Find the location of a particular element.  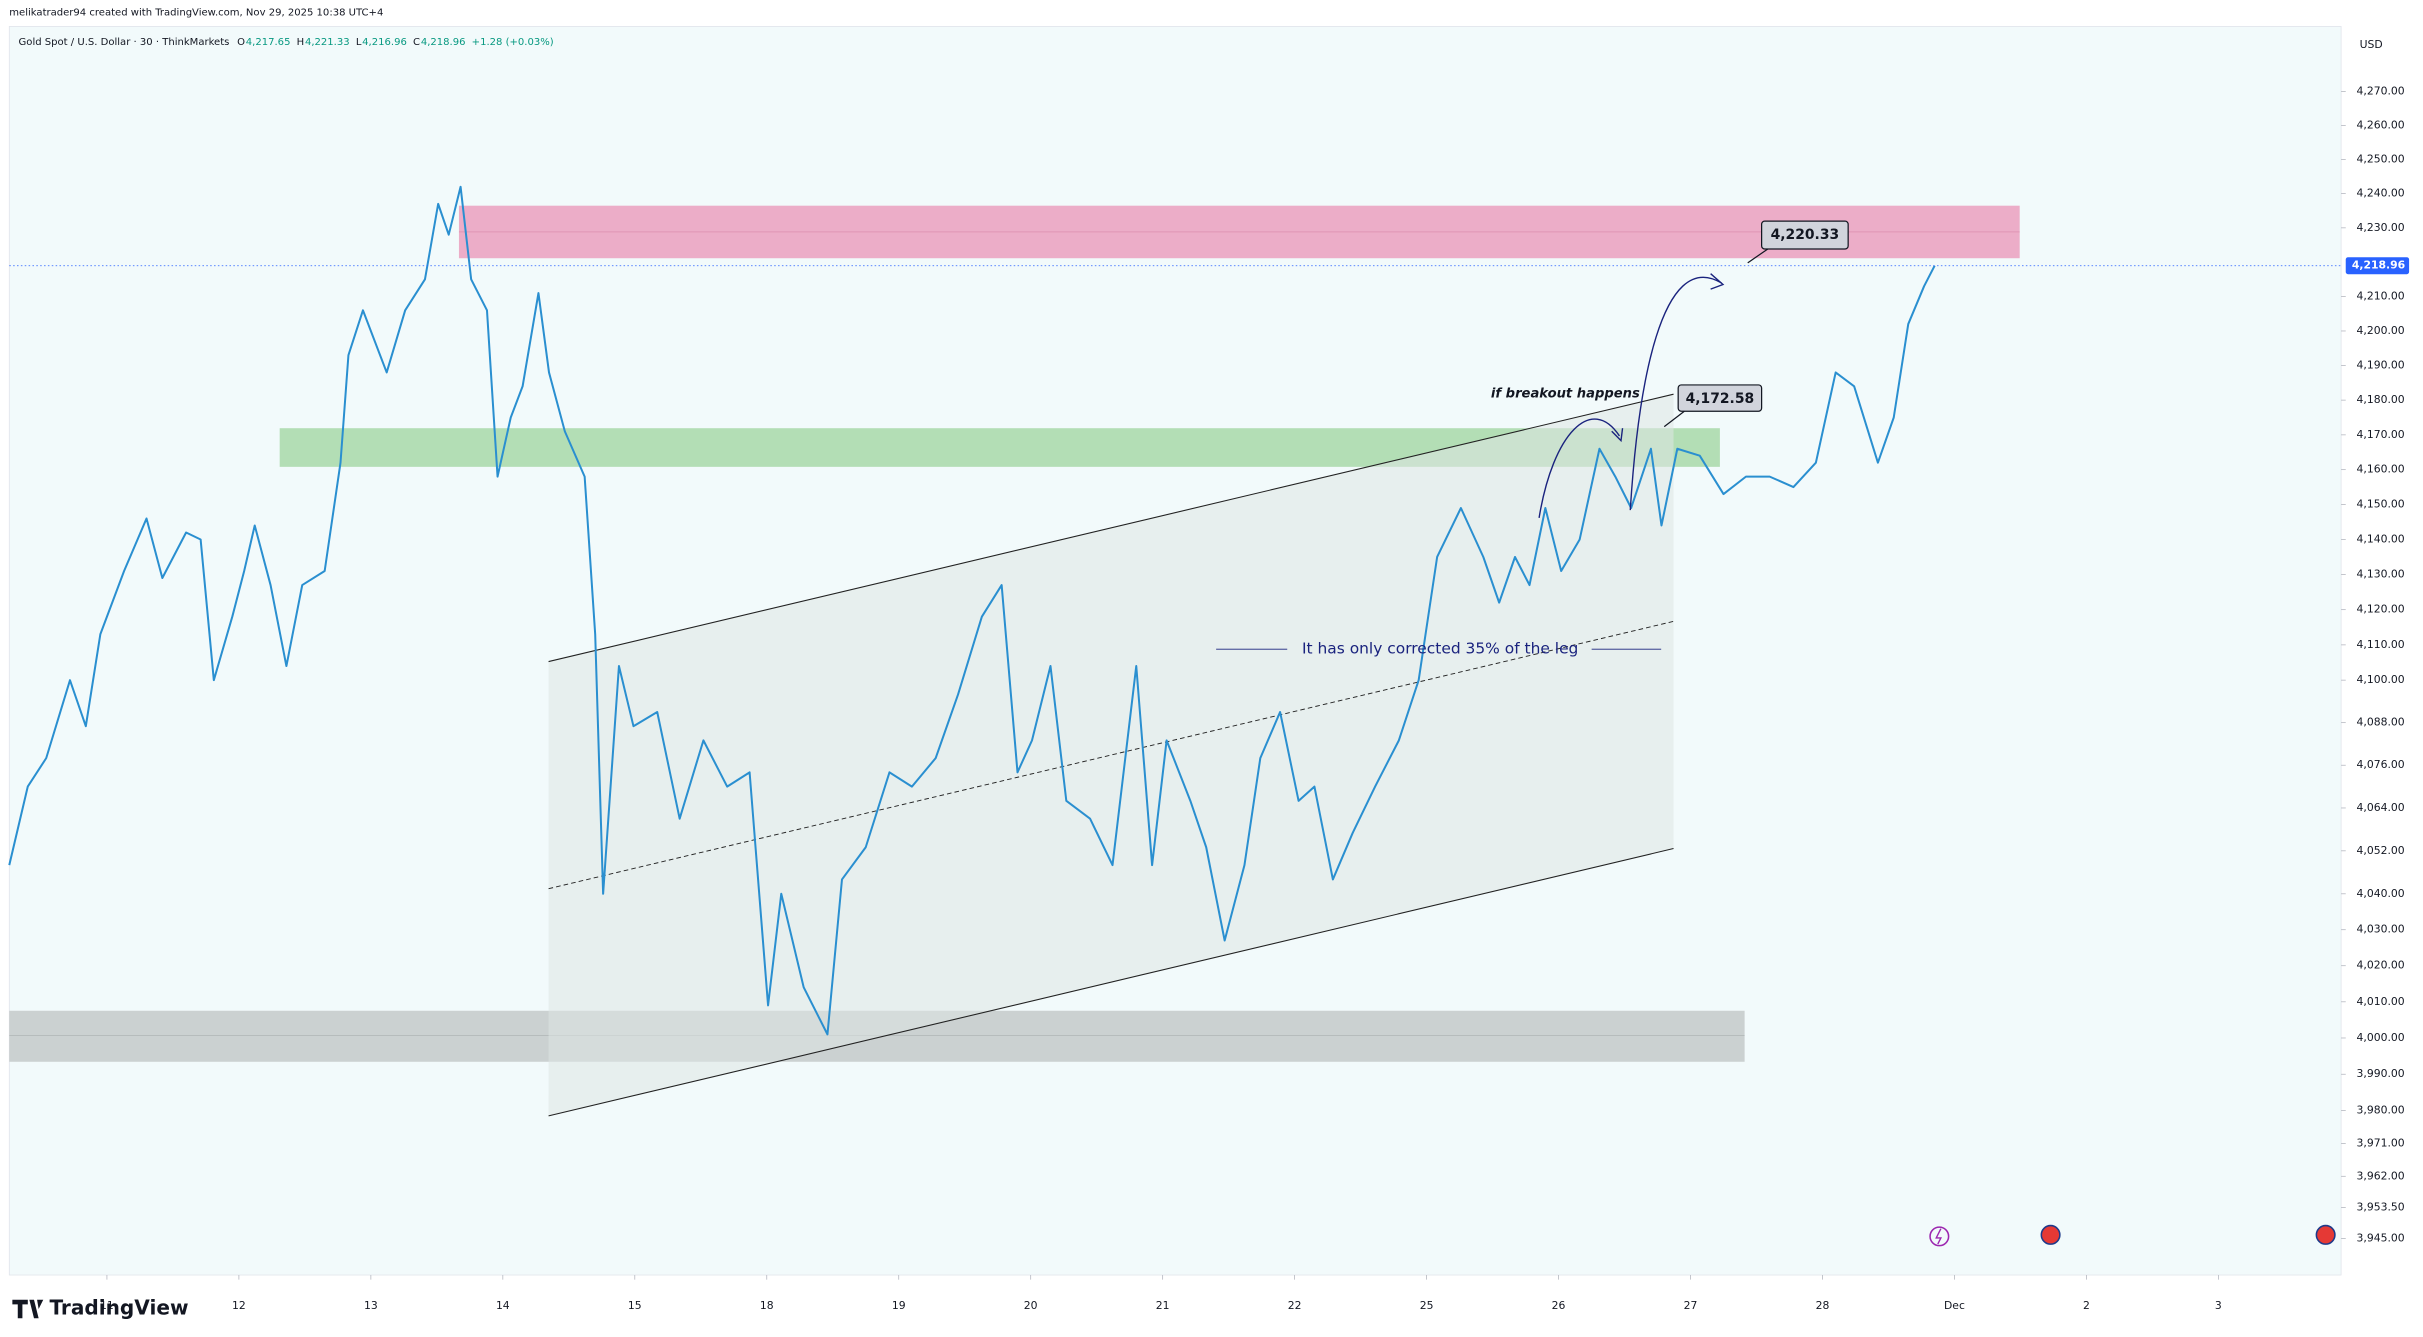

last-price-label: 4,218.96 is located at coordinates (2378, 265).